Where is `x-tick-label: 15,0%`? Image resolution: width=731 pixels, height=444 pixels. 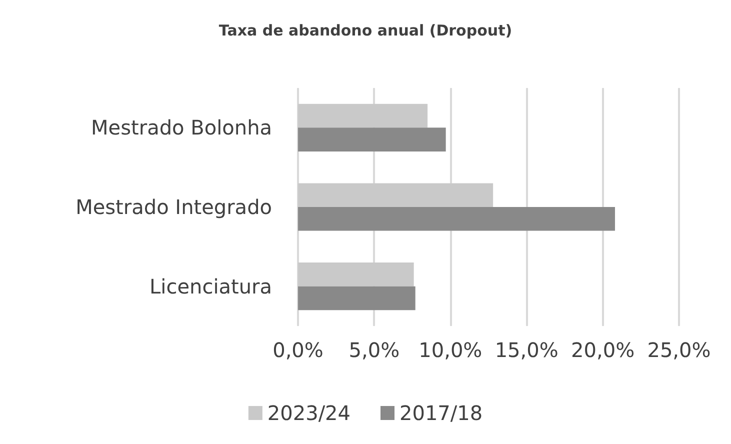 x-tick-label: 15,0% is located at coordinates (526, 350).